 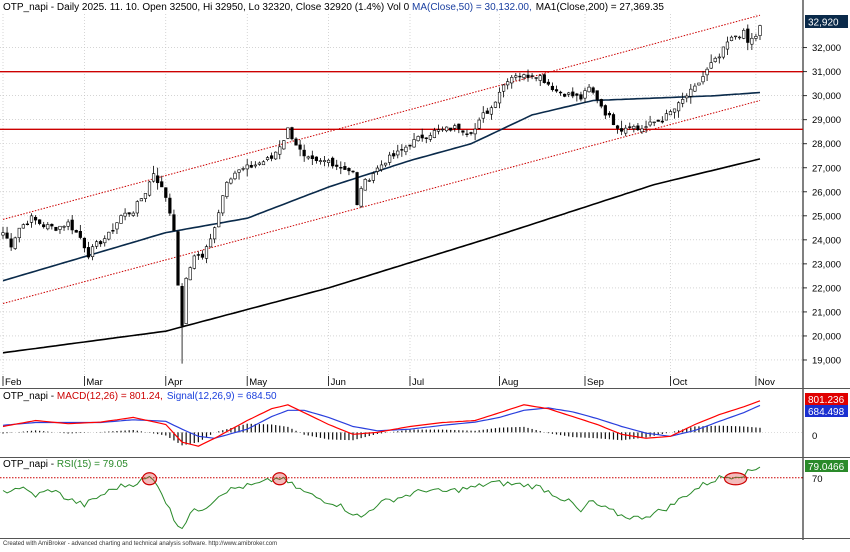 I want to click on x-tick-label: May, so click(x=258, y=382).